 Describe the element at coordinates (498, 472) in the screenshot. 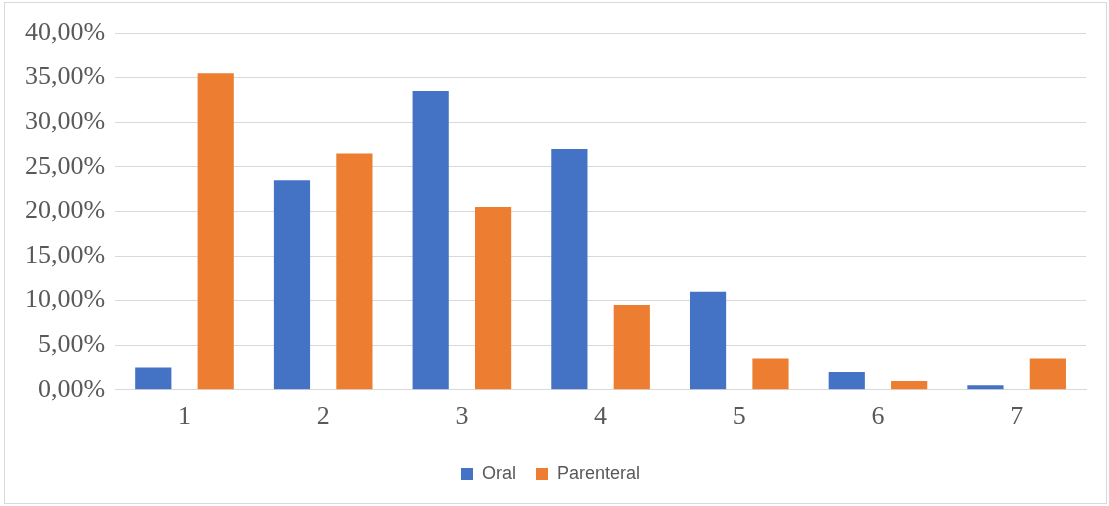

I see `legend-label: Oral` at that location.